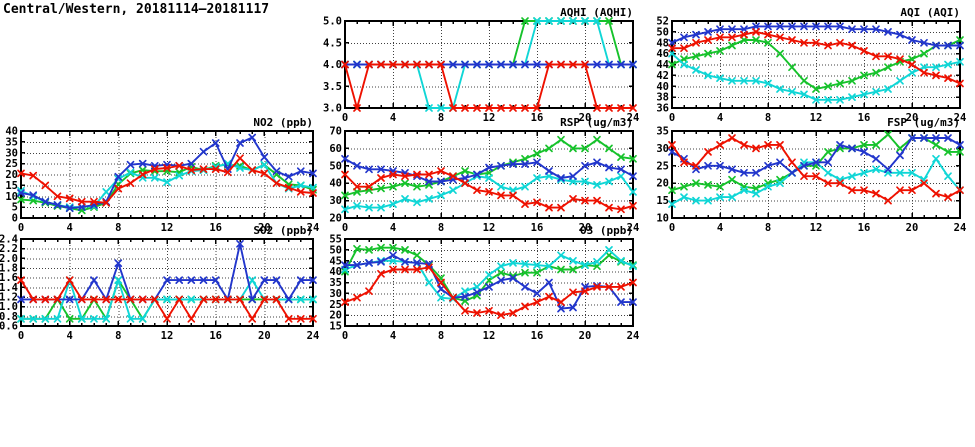 This screenshot has width=975, height=447. I want to click on o3-xtick-label: 4, so click(393, 336).